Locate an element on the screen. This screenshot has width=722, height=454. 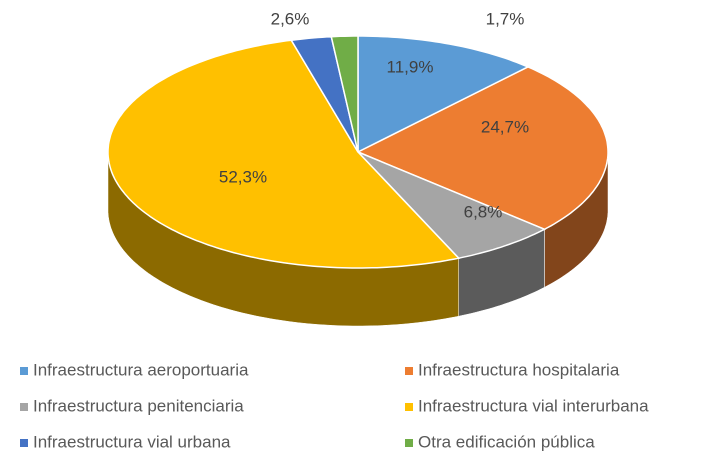
legend-label: Infraestructura vial interurbana is located at coordinates (533, 405).